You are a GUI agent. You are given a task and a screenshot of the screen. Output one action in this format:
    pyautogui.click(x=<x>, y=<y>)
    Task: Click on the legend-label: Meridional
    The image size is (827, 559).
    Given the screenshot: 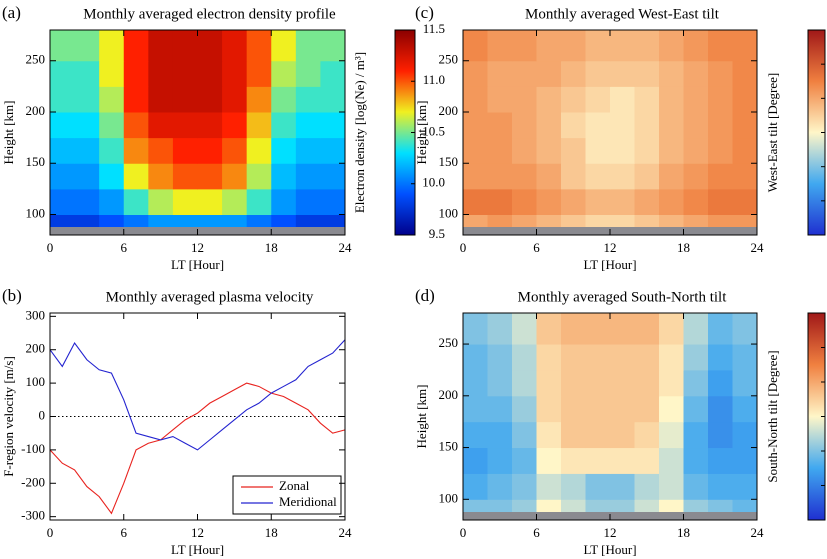 What is the action you would take?
    pyautogui.click(x=308, y=501)
    